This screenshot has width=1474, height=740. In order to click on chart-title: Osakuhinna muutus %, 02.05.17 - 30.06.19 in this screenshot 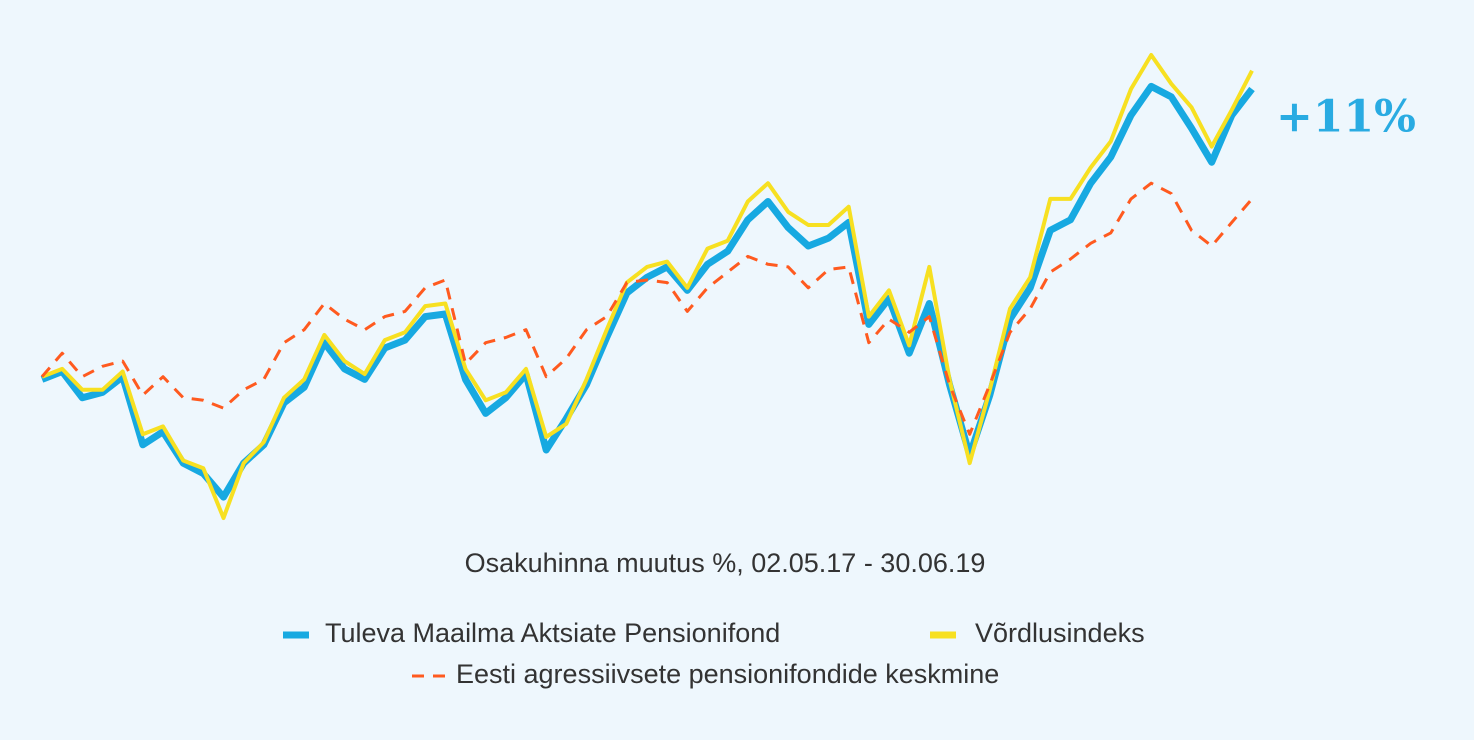, I will do `click(725, 563)`.